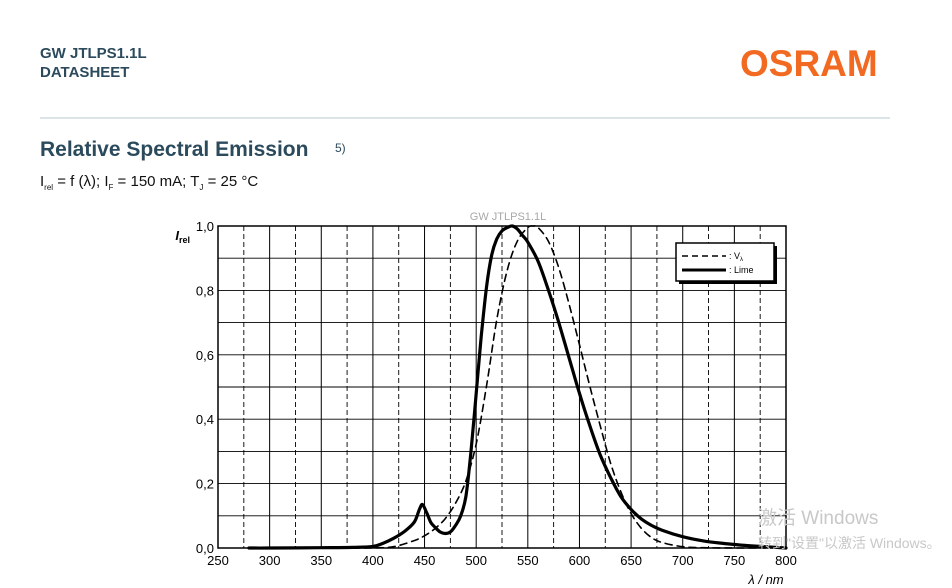 Image resolution: width=952 pixels, height=588 pixels. I want to click on x-tick-label: 550, so click(528, 560).